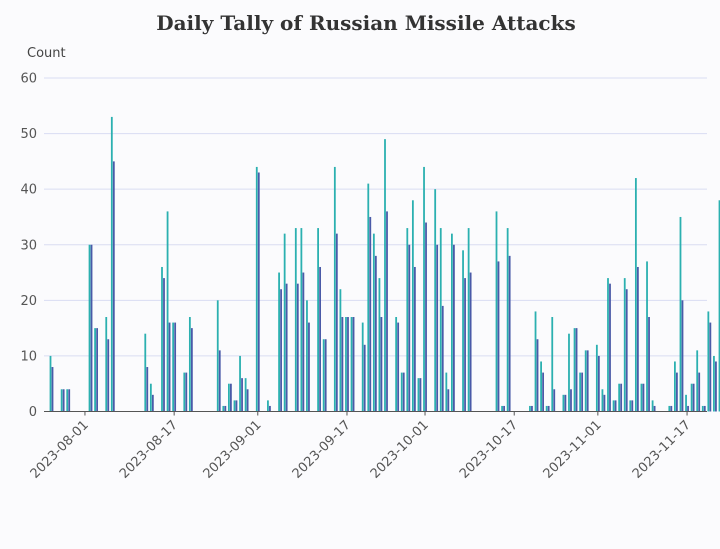 Image resolution: width=720 pixels, height=549 pixels. Describe the element at coordinates (149, 450) in the screenshot. I see `x-tick-label: 2023-08-17` at that location.